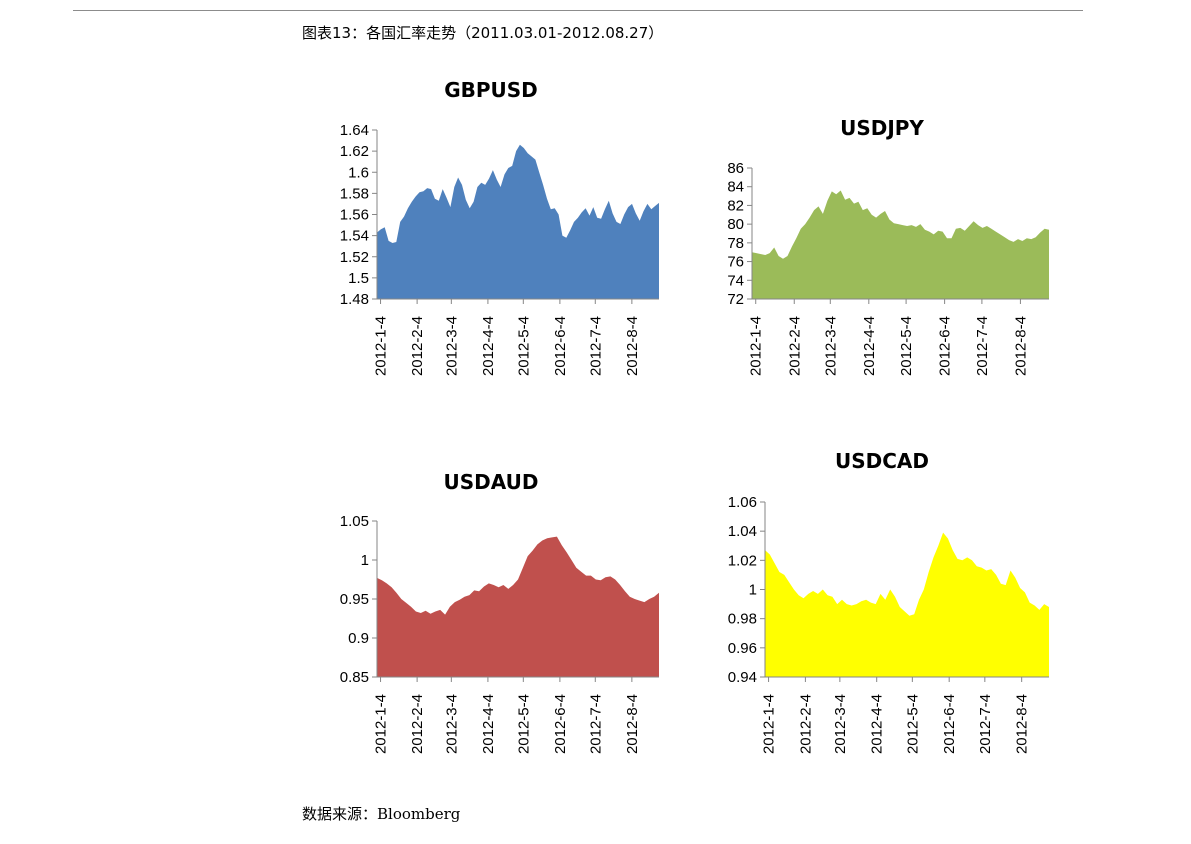 The height and width of the screenshot is (844, 1191). Describe the element at coordinates (742, 619) in the screenshot. I see `y-tick-label: 0.98` at that location.